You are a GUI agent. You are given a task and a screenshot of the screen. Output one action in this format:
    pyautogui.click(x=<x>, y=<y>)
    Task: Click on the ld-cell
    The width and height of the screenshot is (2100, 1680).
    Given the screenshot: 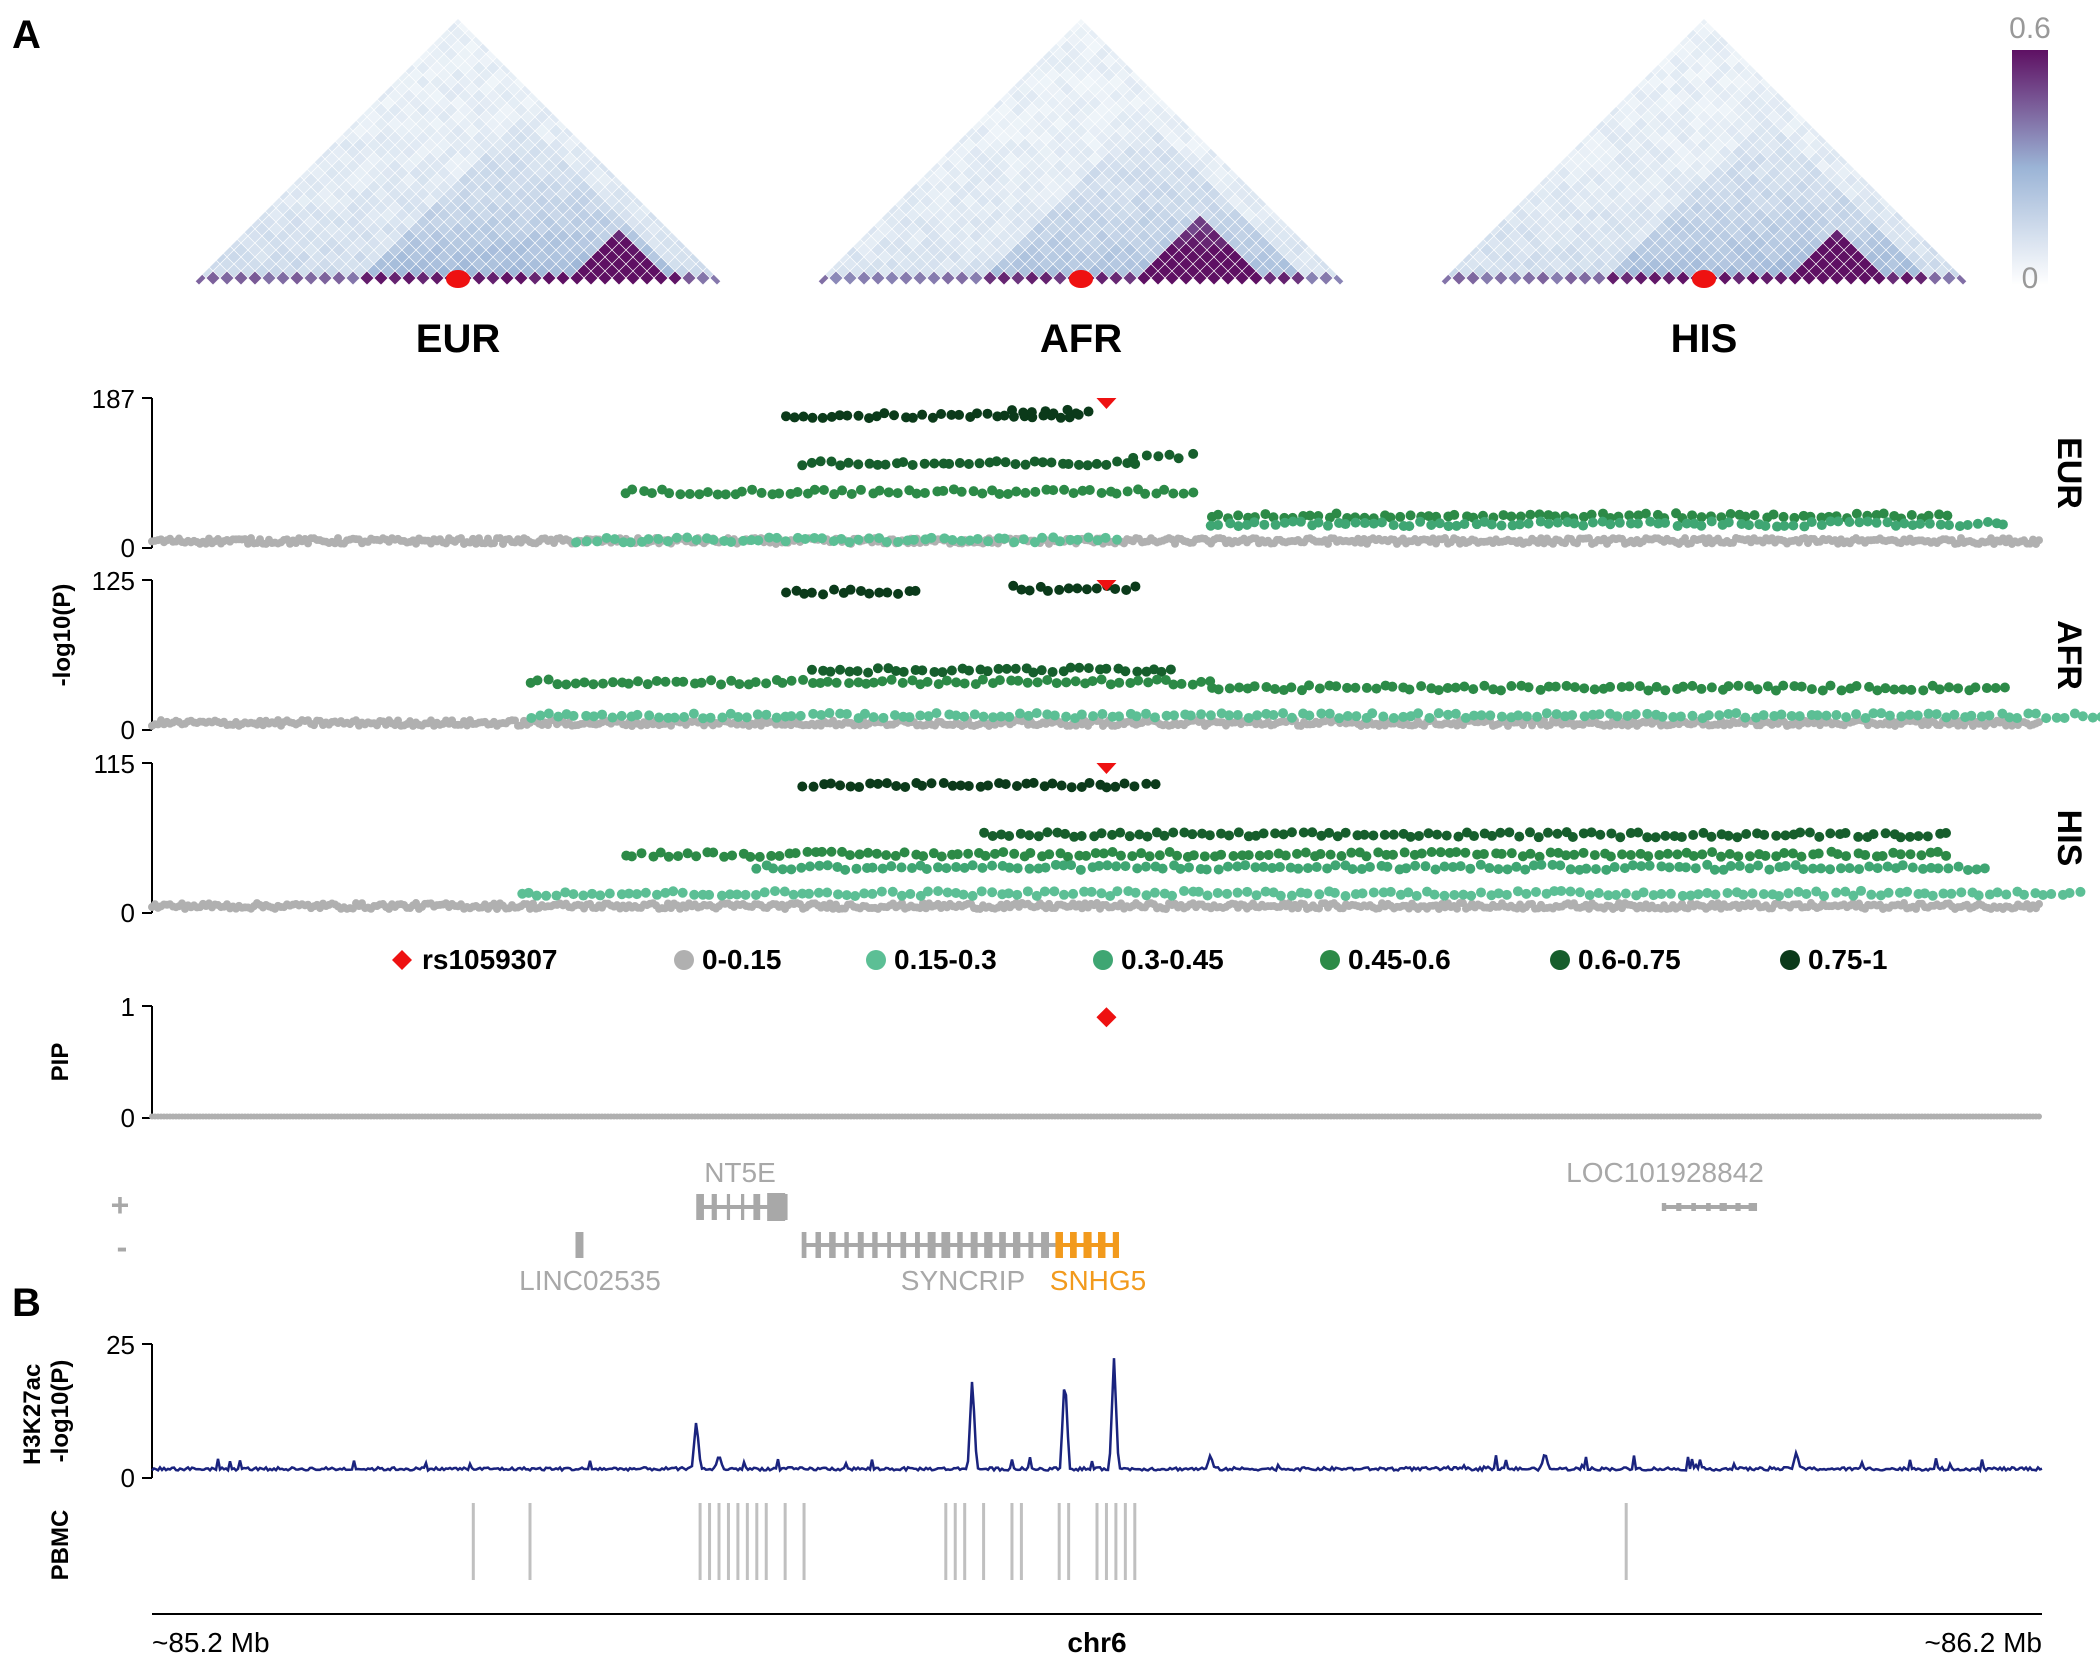 What is the action you would take?
    pyautogui.click(x=1081, y=23)
    